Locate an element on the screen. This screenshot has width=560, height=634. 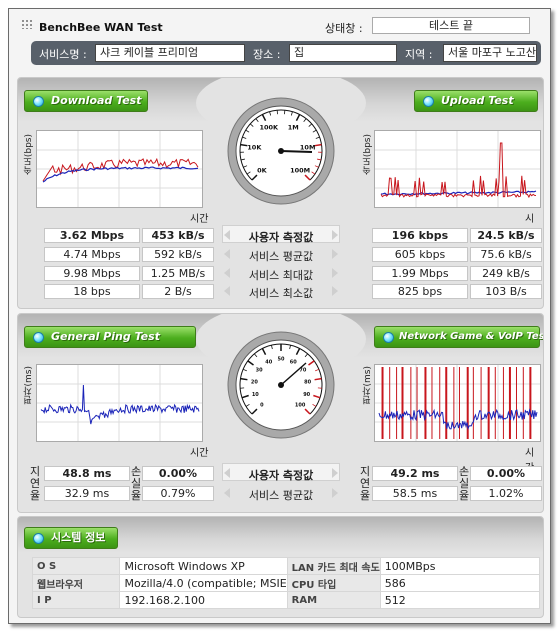
system-key: CPU 타입 is located at coordinates (333, 583).